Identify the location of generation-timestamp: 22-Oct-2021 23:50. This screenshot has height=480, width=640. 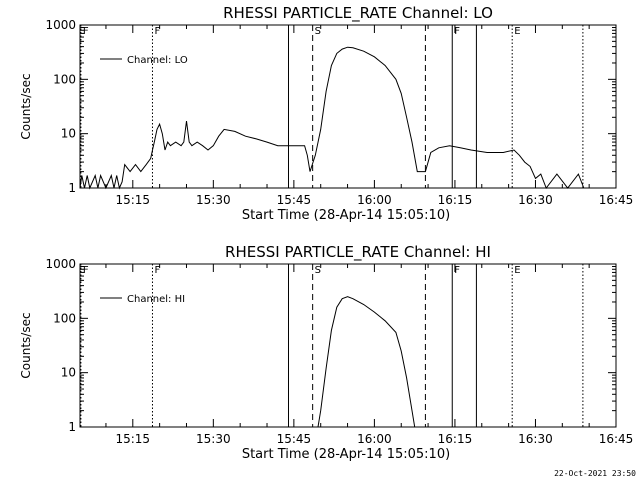
(595, 473).